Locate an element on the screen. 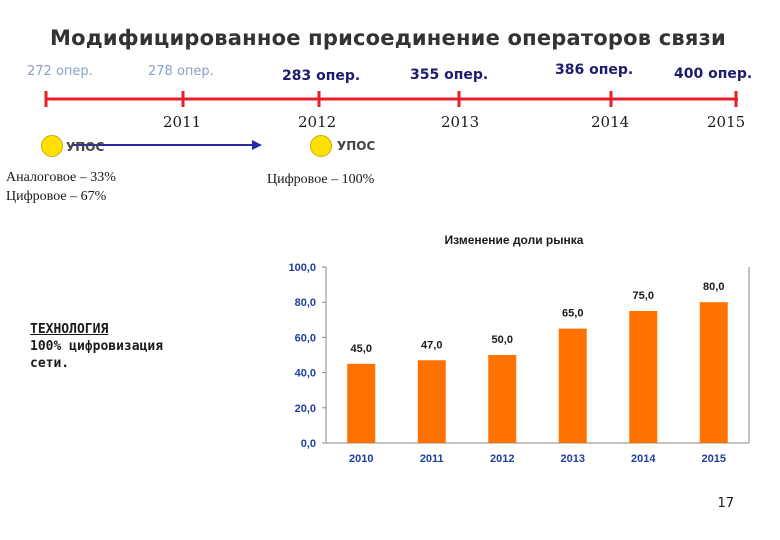  bar-value-label: 45,0 is located at coordinates (361, 349).